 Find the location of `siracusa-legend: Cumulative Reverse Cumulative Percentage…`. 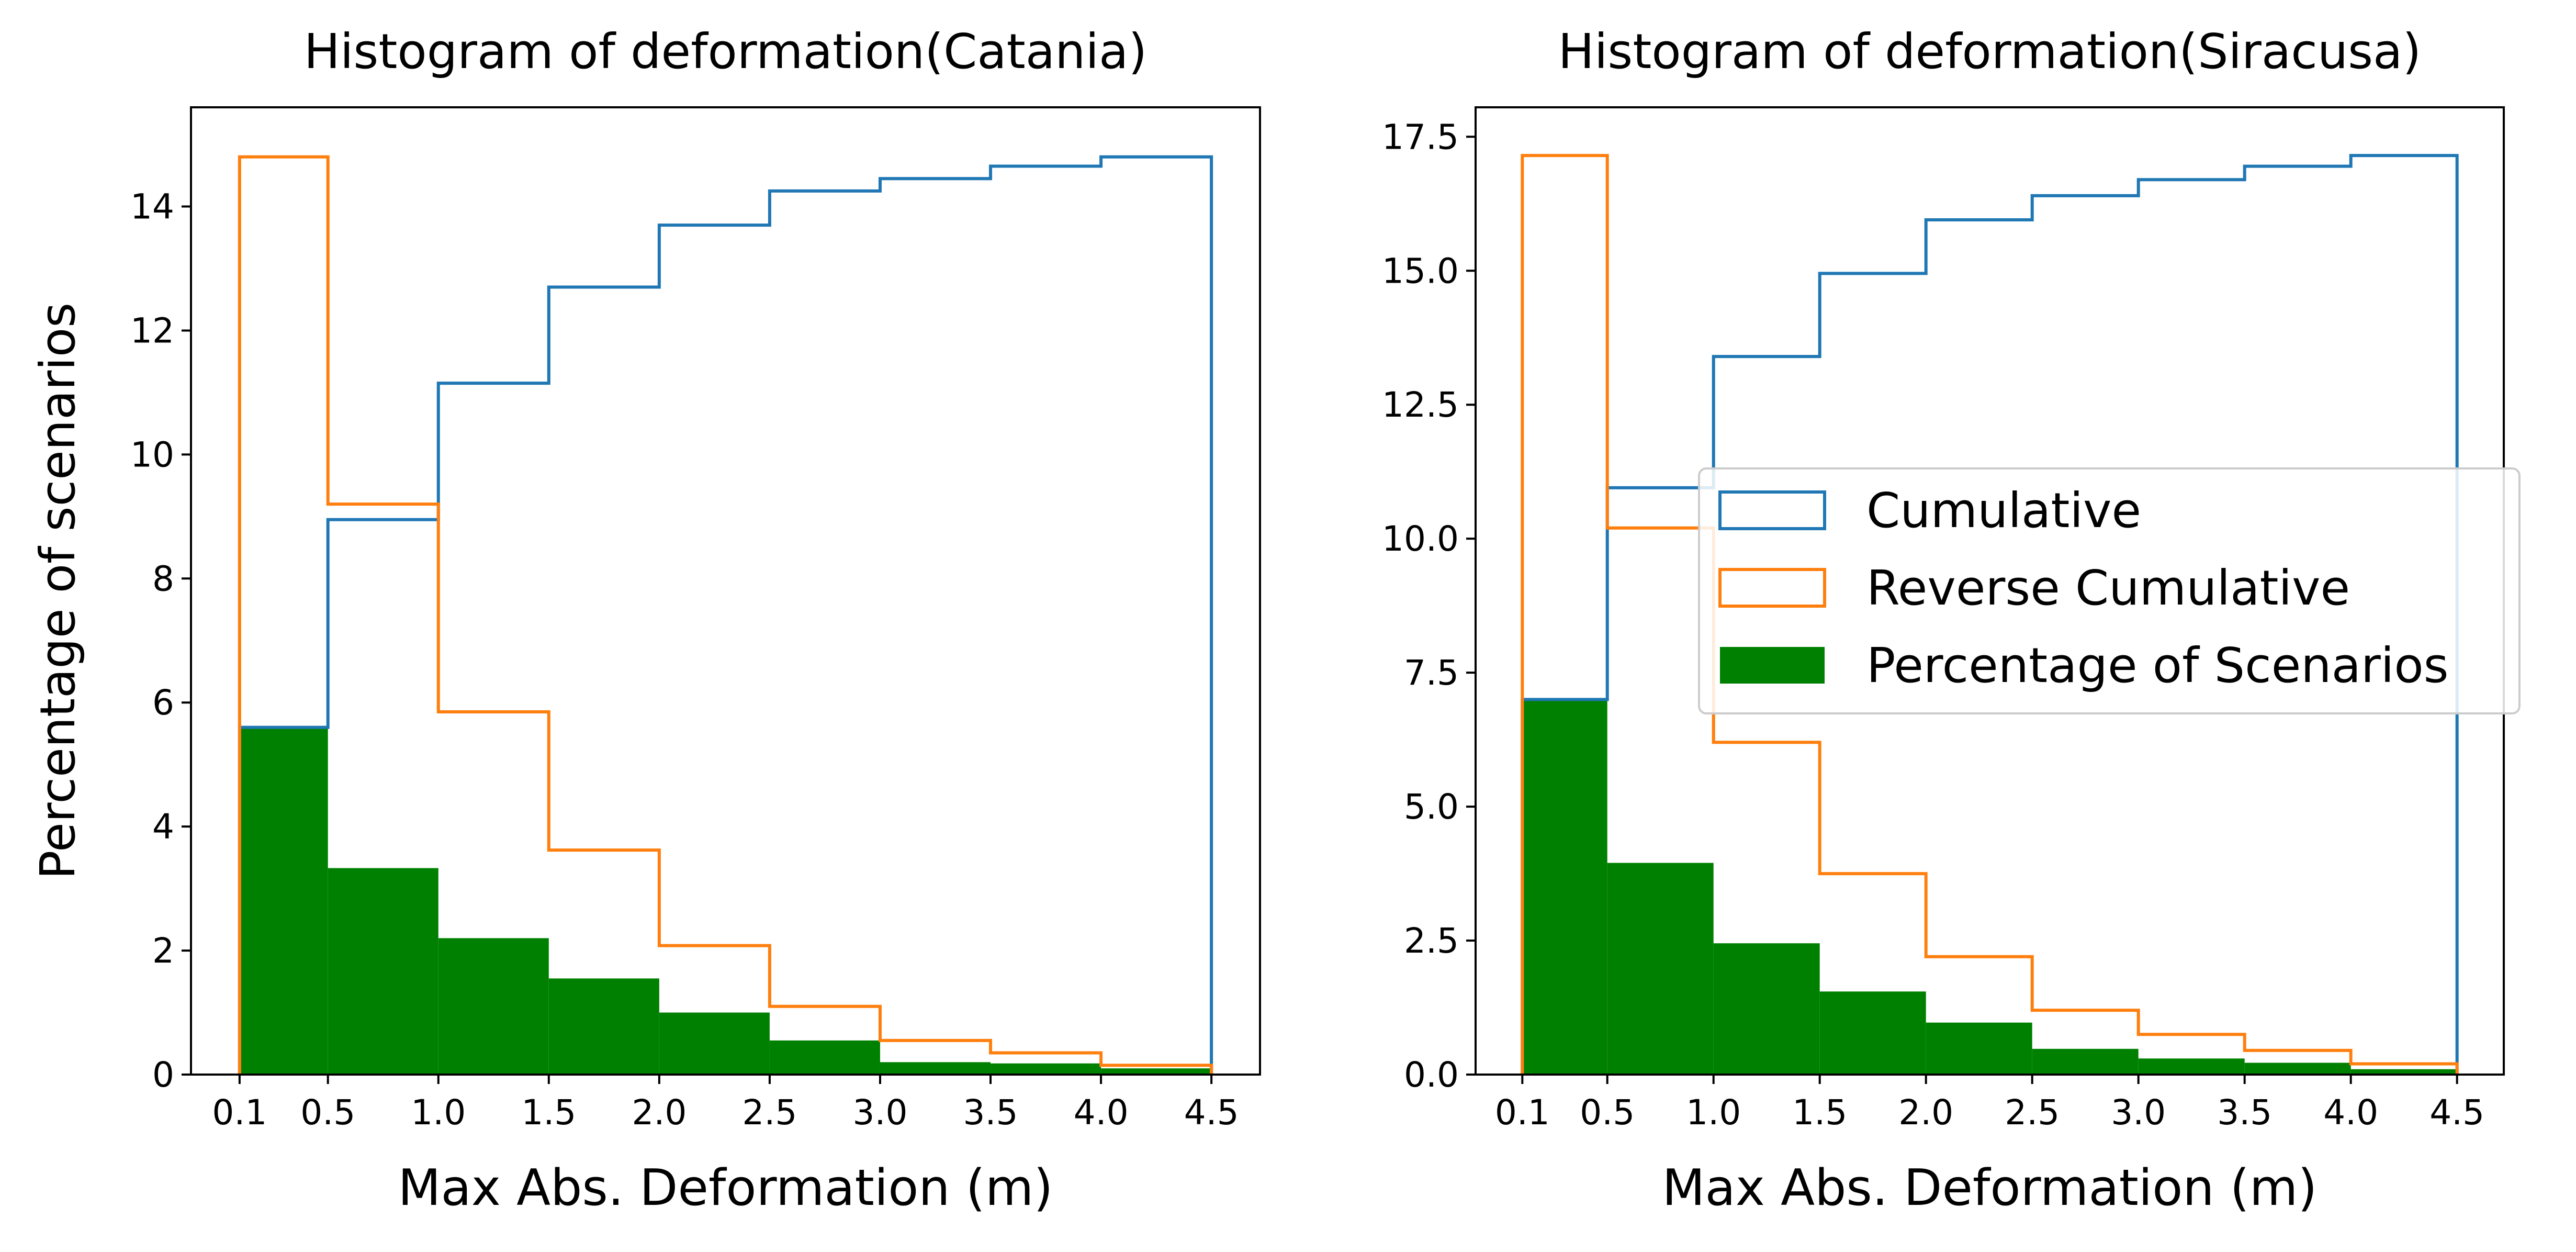

siracusa-legend: Cumulative Reverse Cumulative Percentage… is located at coordinates (2109, 590).